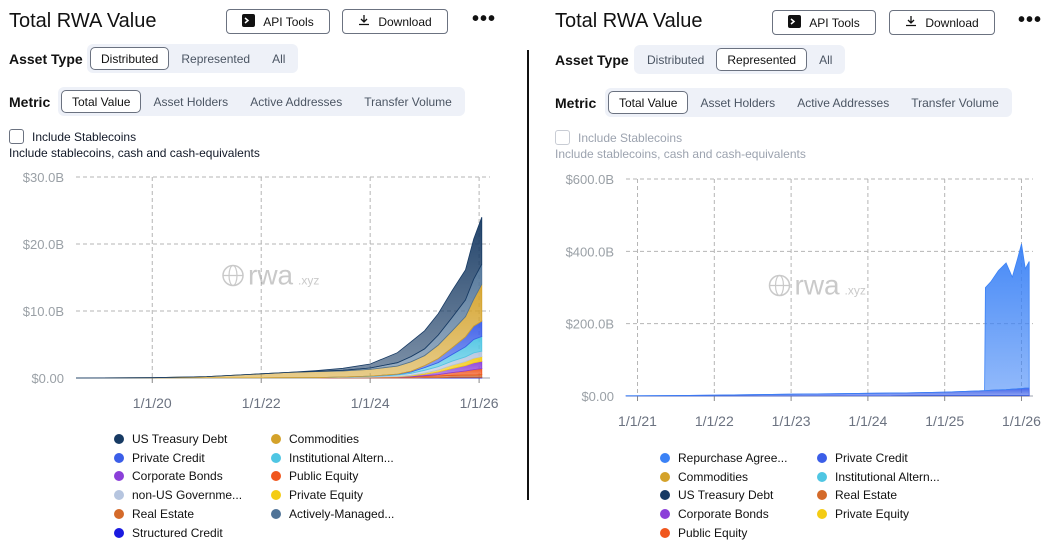 The width and height of the screenshot is (1052, 549). I want to click on legend-label: Private Credit, so click(168, 457).